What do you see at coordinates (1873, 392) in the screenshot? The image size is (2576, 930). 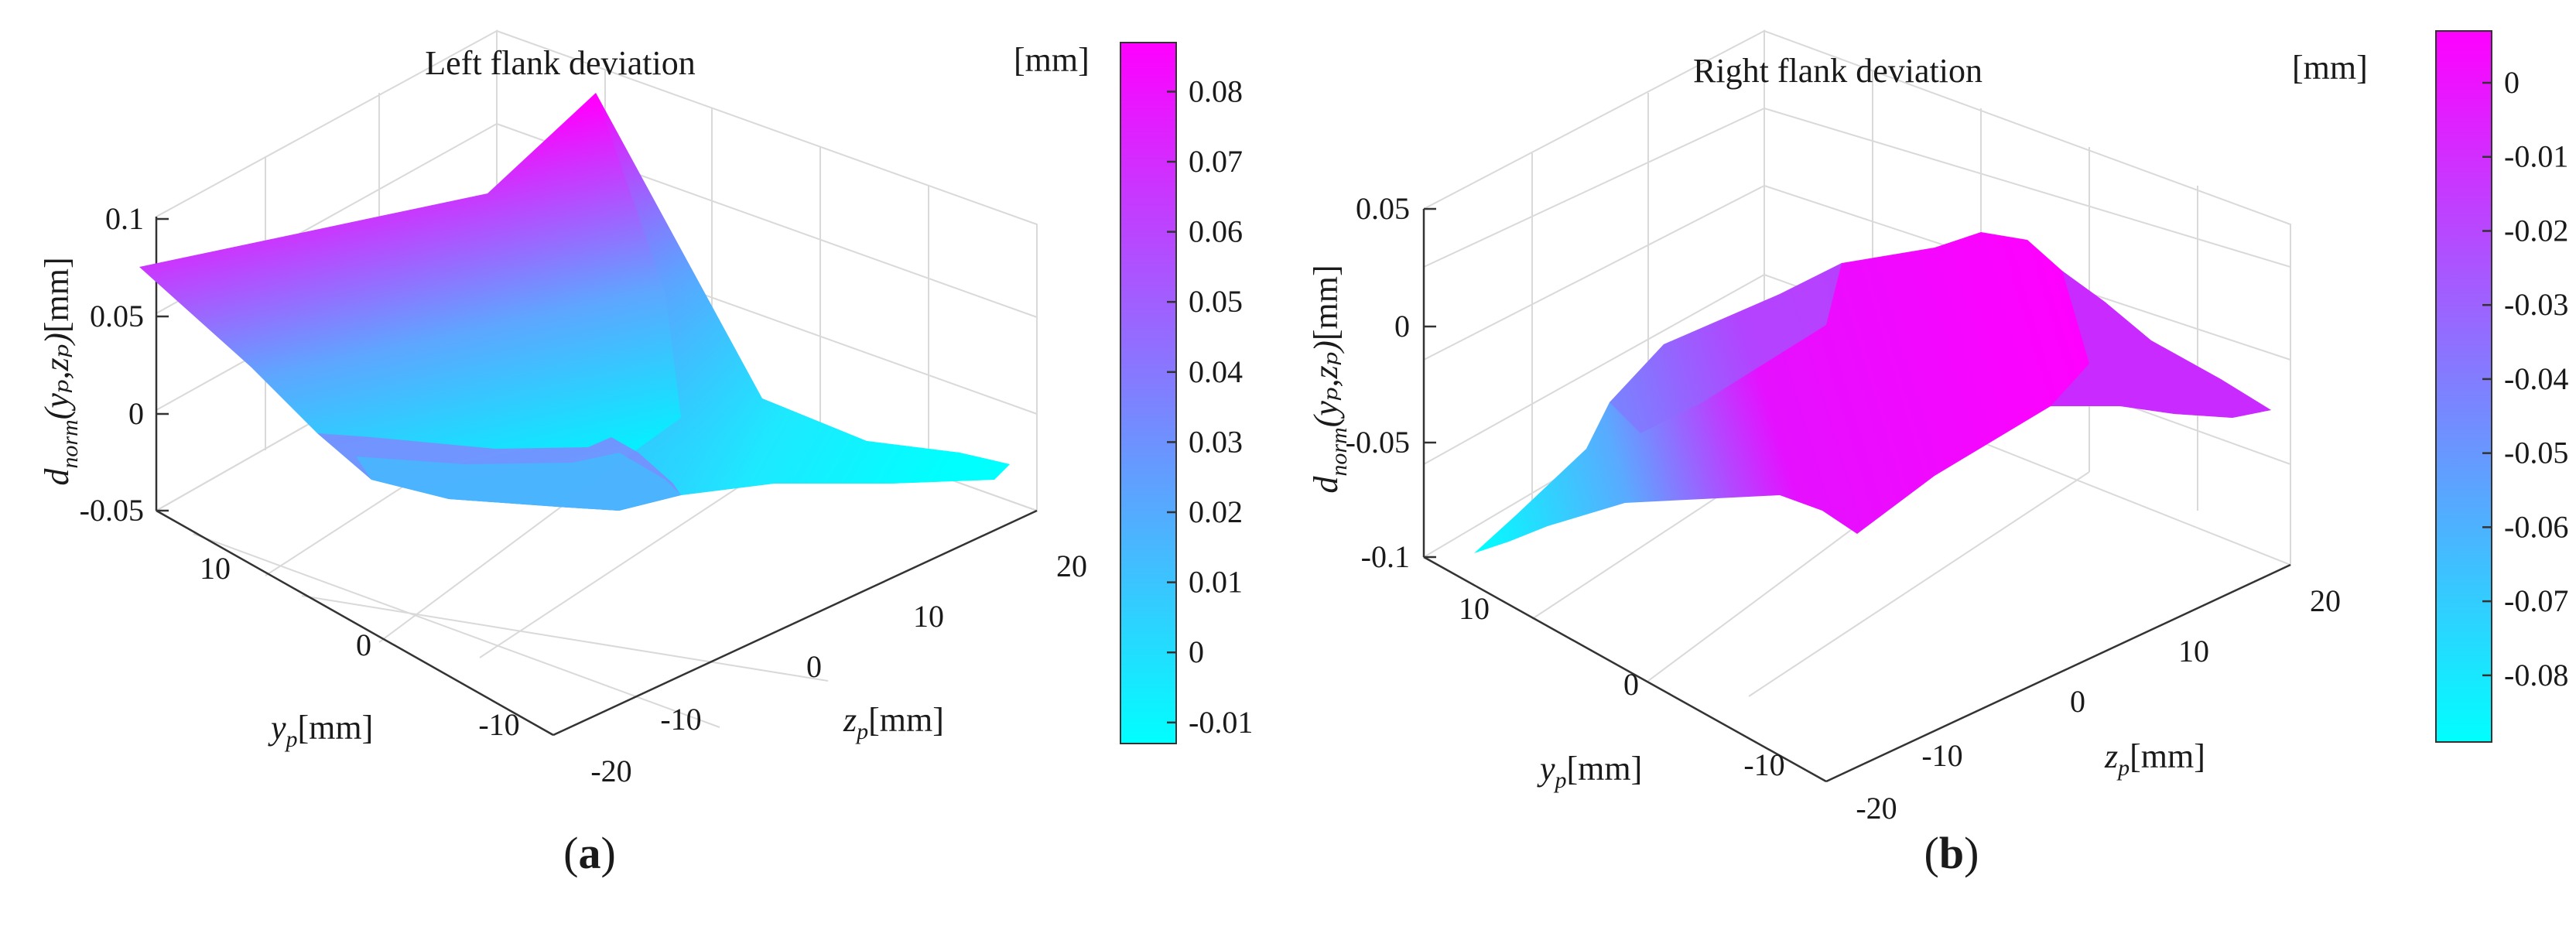 I see `panel-b-surface` at bounding box center [1873, 392].